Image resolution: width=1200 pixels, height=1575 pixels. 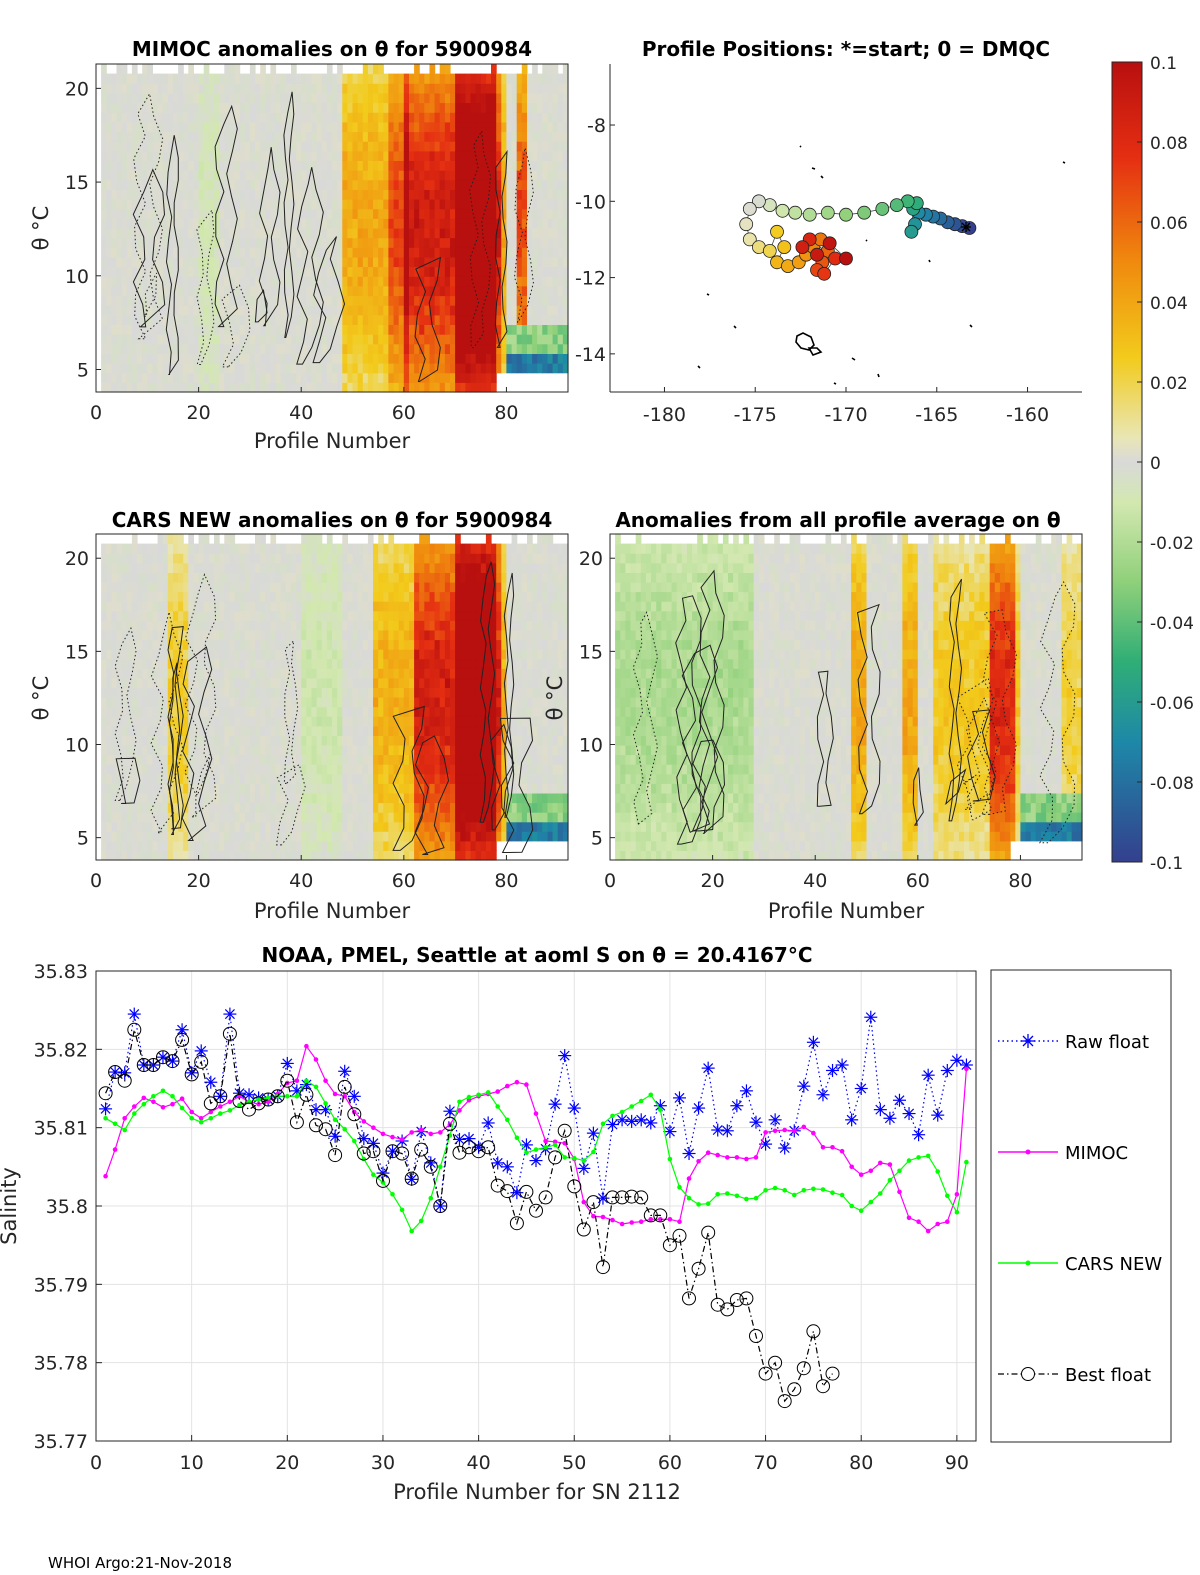 I want to click on mimoc-xtick-label: 80, so click(x=506, y=413).